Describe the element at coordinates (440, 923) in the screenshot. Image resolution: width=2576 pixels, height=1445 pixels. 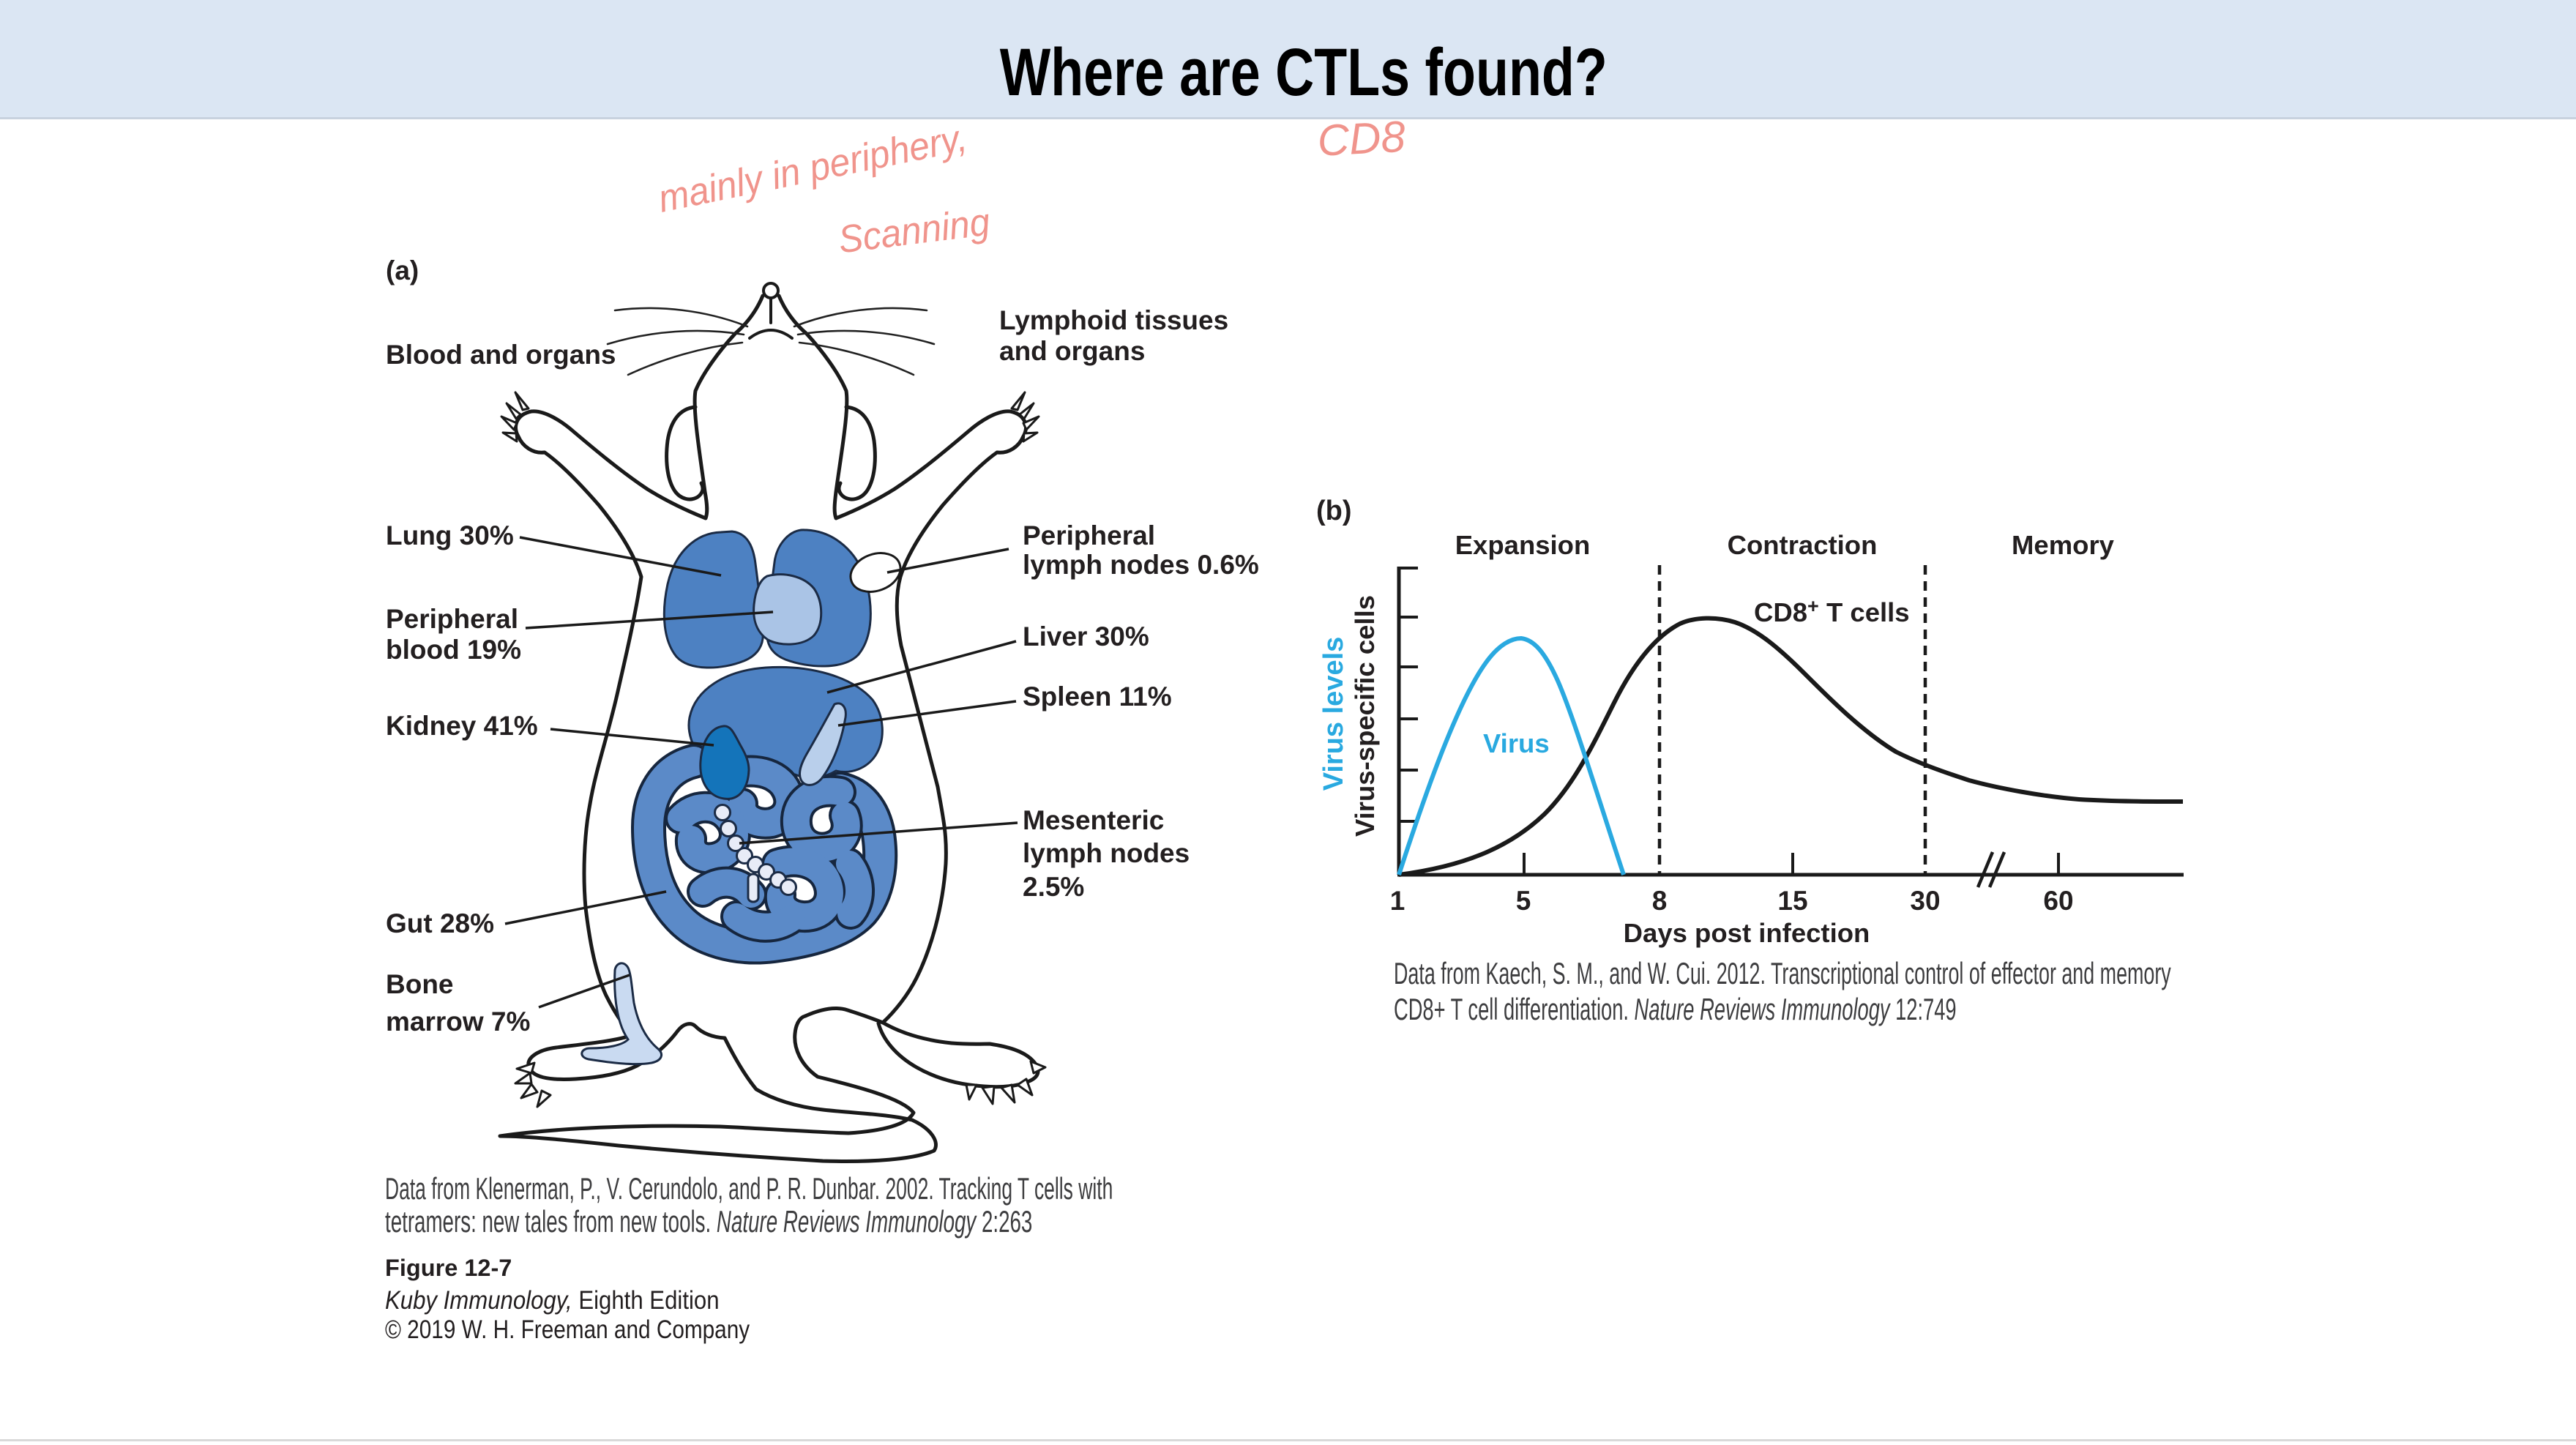
I see `svg-text: Gut 28%` at that location.